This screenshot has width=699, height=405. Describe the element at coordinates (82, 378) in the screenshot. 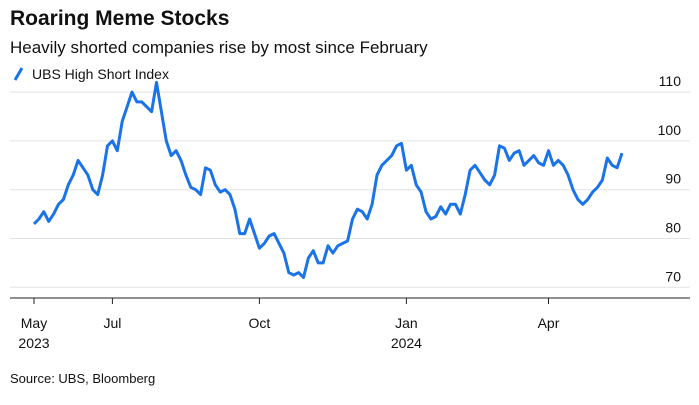

I see `source-note: Source: UBS, Bloomberg` at that location.